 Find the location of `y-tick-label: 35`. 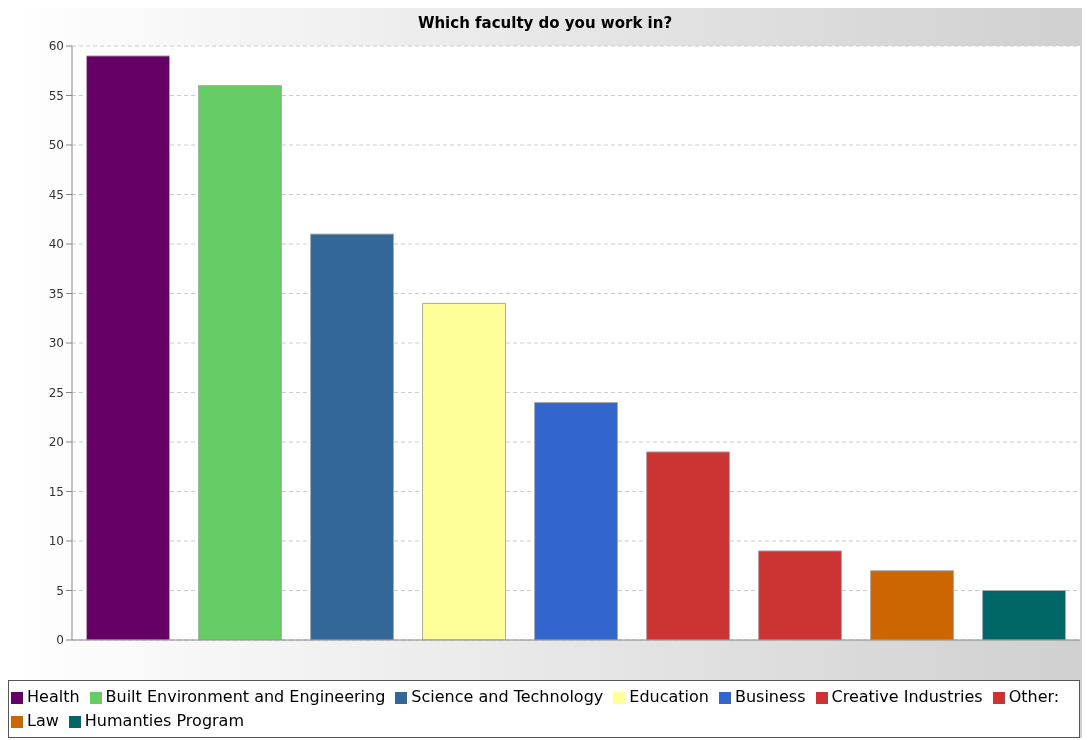

y-tick-label: 35 is located at coordinates (56, 293).